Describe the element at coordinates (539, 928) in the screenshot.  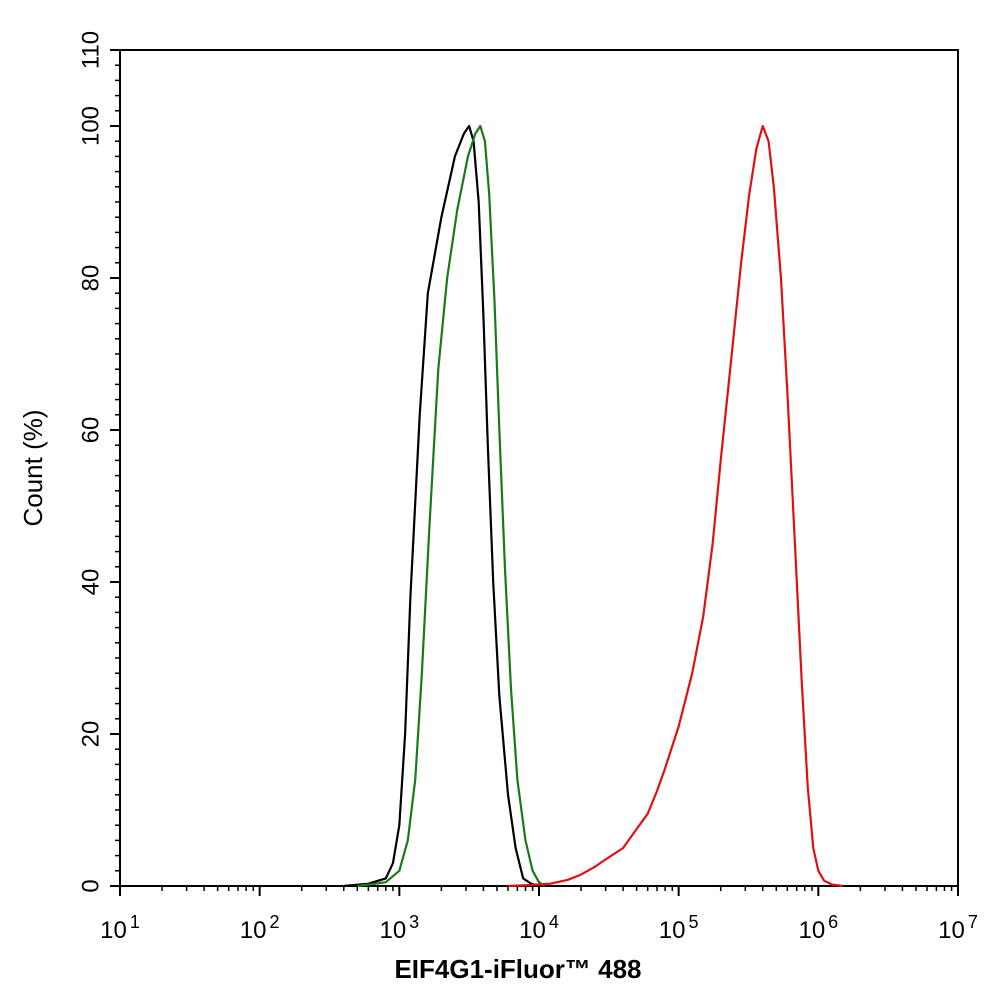
I see `x-tick-label: 10 4` at that location.